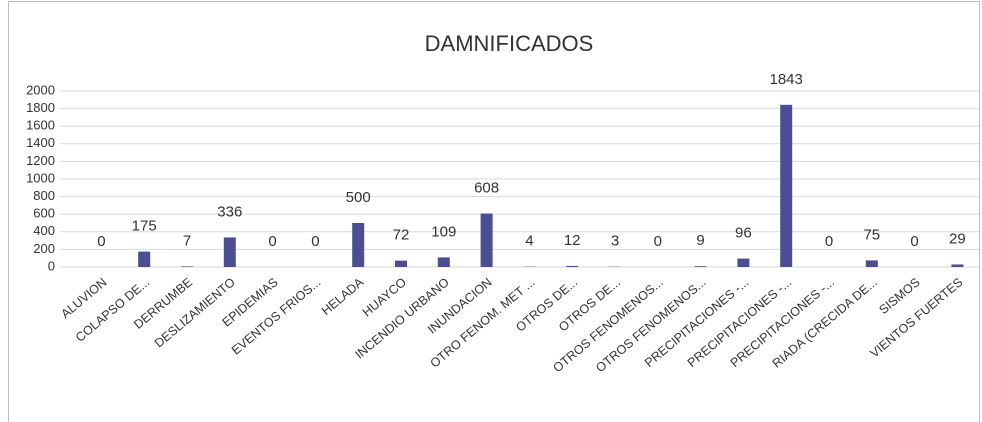 The width and height of the screenshot is (982, 422). What do you see at coordinates (195, 312) in the screenshot?
I see `x-tick-label: DESLIZAMIENTO` at bounding box center [195, 312].